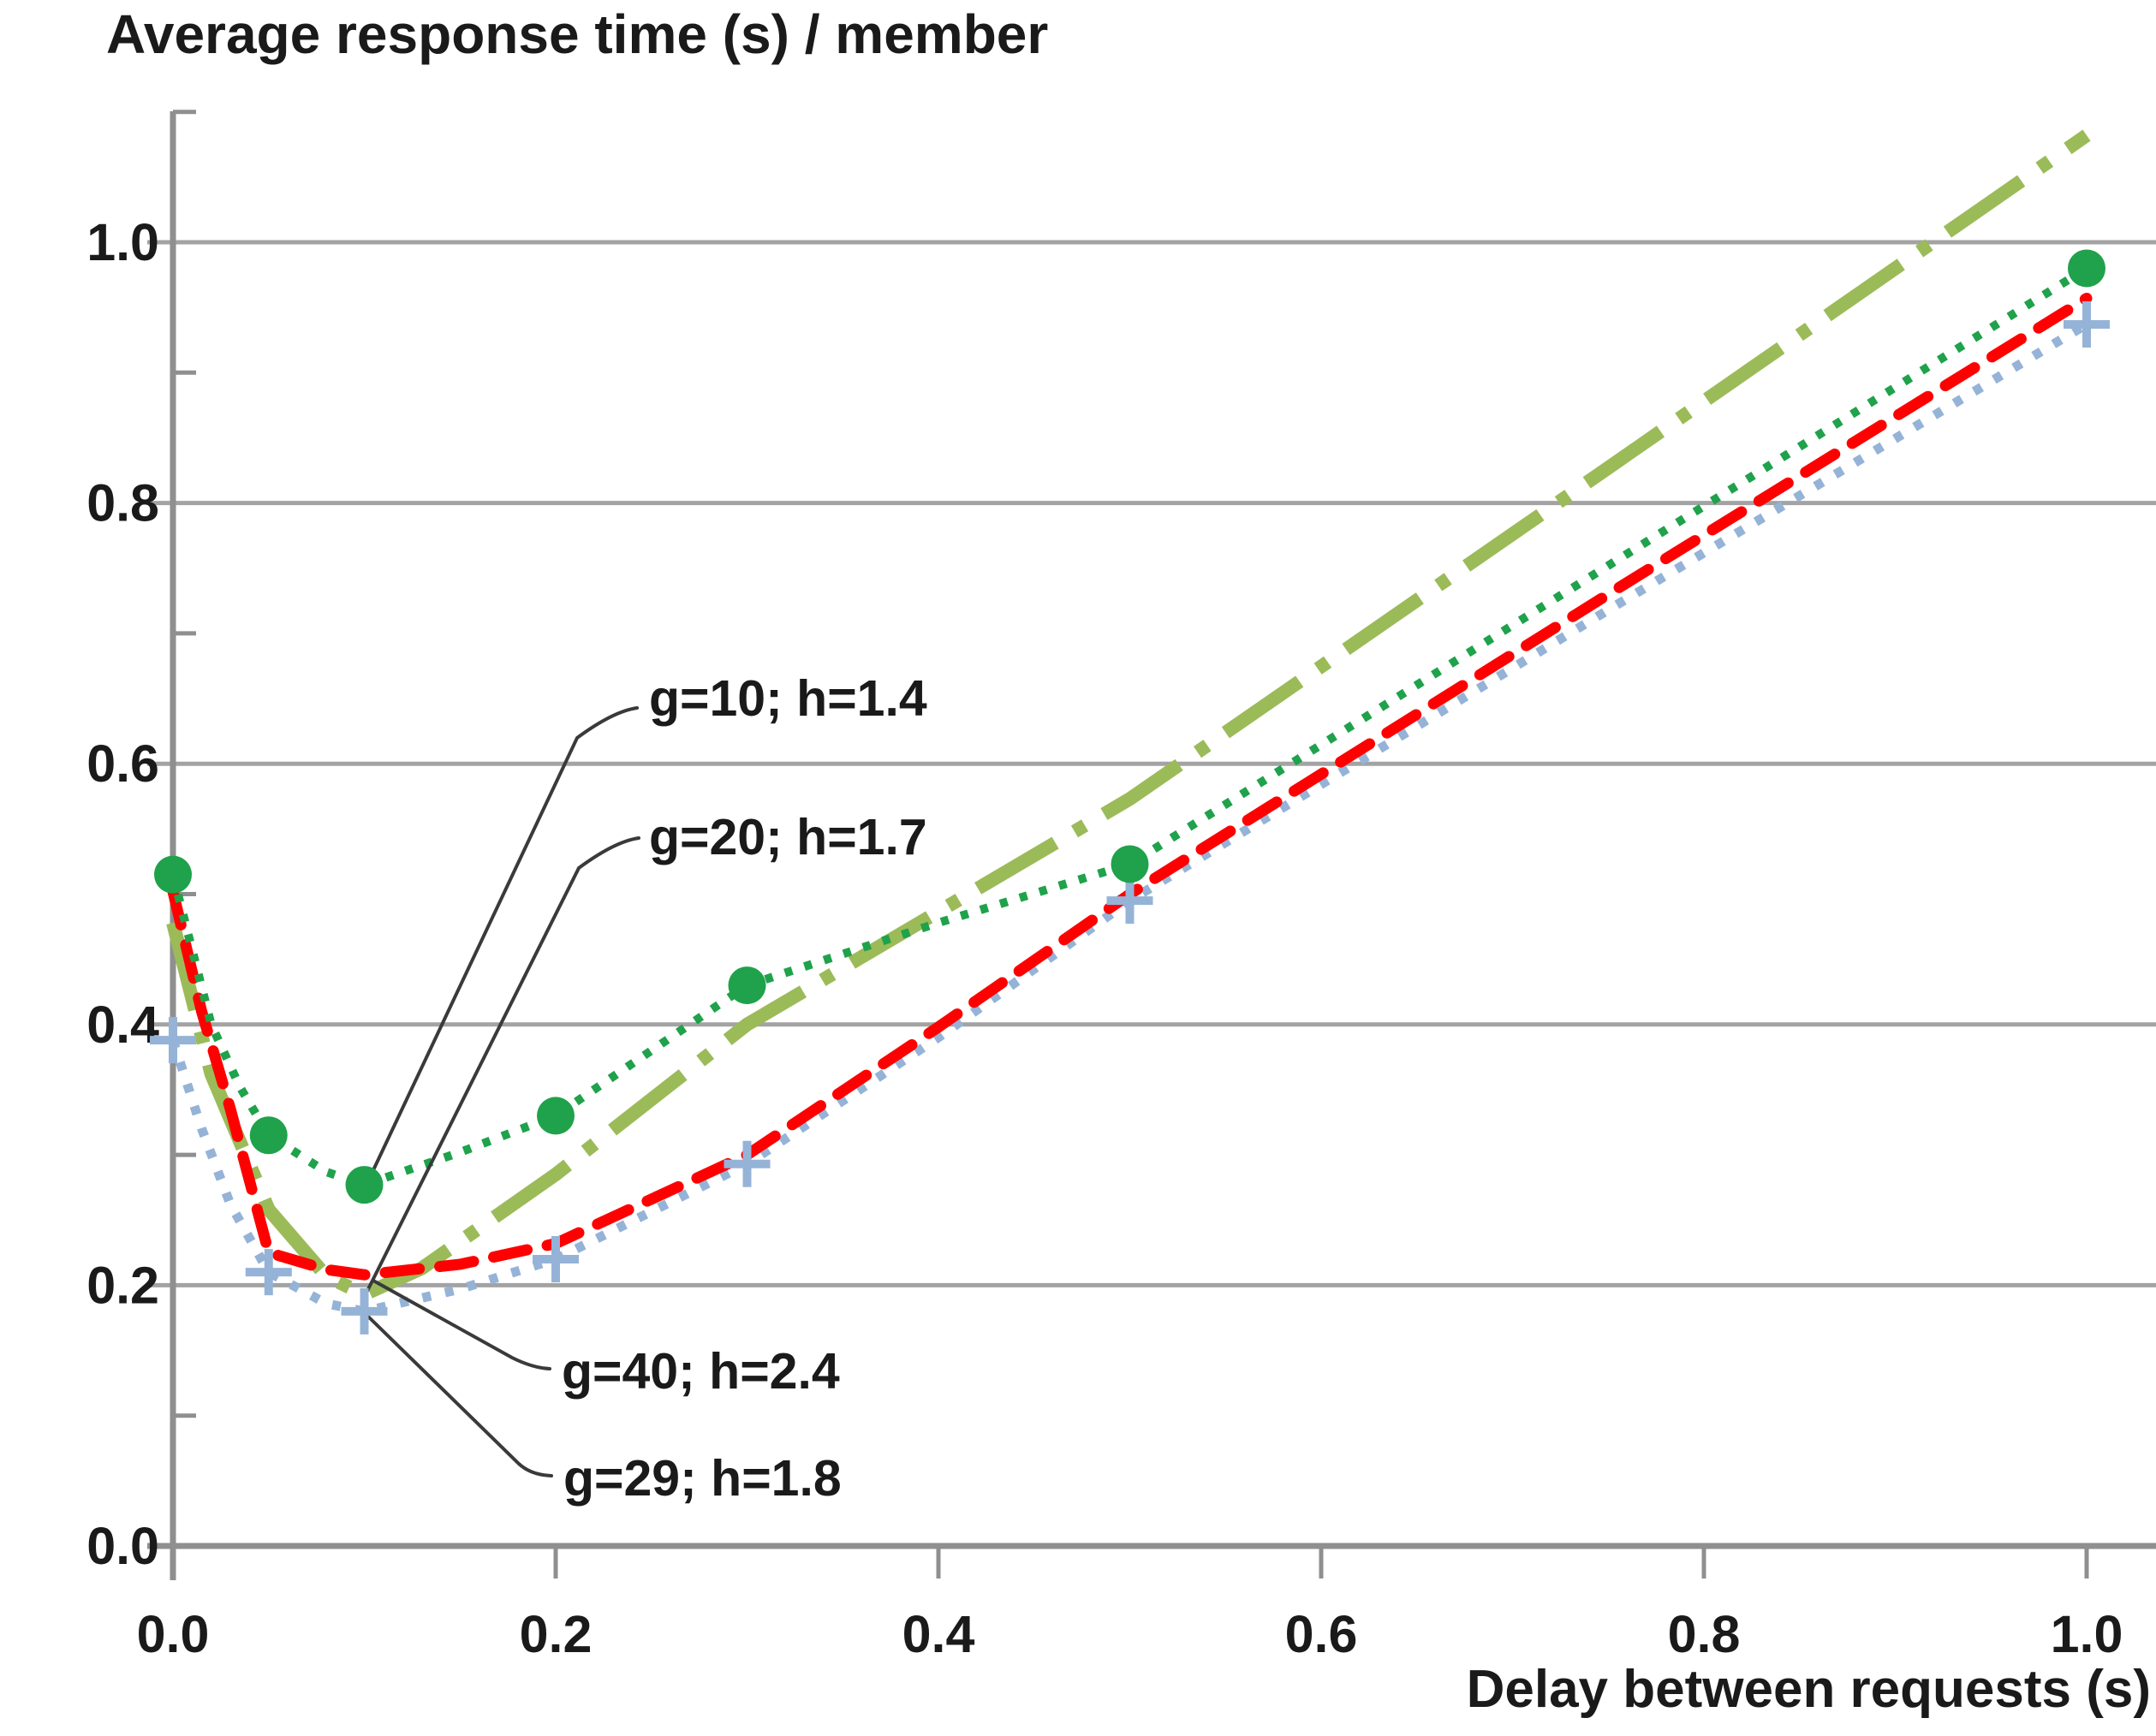 The height and width of the screenshot is (1736, 2156). Describe the element at coordinates (702, 1479) in the screenshot. I see `annotation-label: g=29; h=1.8` at that location.